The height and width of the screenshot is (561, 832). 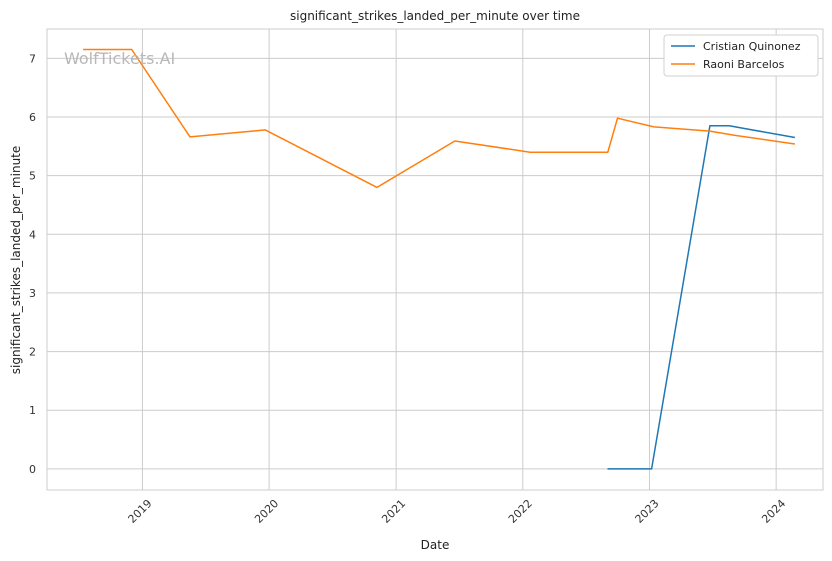 I want to click on y-tick-labels: 0 1 2 3 4 5 6 7, so click(x=32, y=264).